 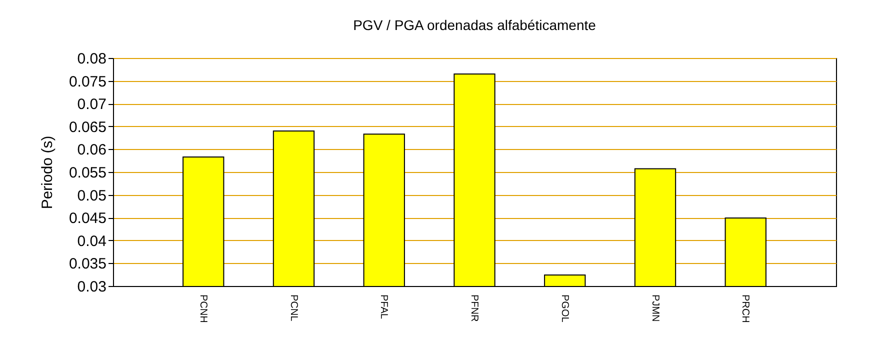 I want to click on y-tick-label: 0.07, so click(x=91, y=105).